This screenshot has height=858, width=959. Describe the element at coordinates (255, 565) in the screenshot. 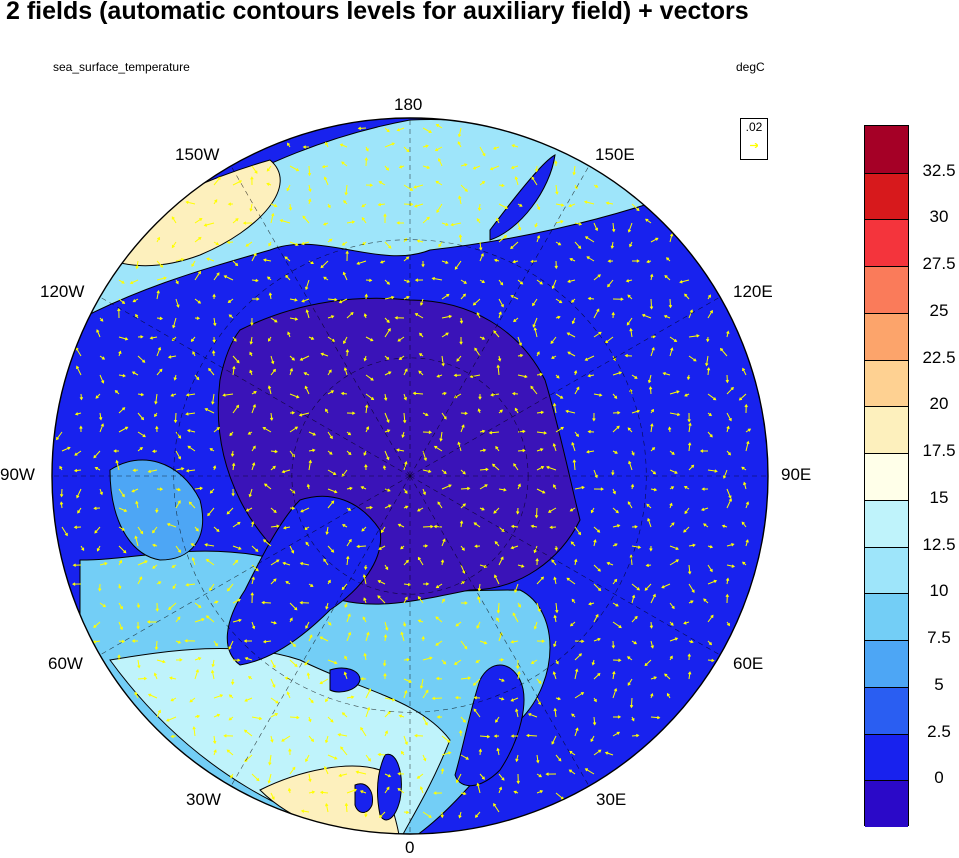

I see `graticule-meridian` at that location.